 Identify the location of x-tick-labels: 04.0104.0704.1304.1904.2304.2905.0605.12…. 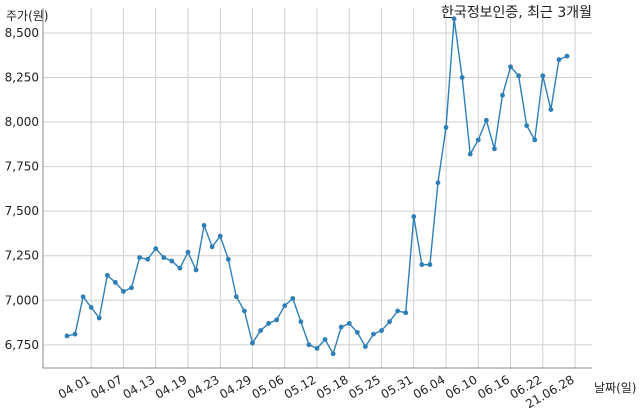
(316, 391).